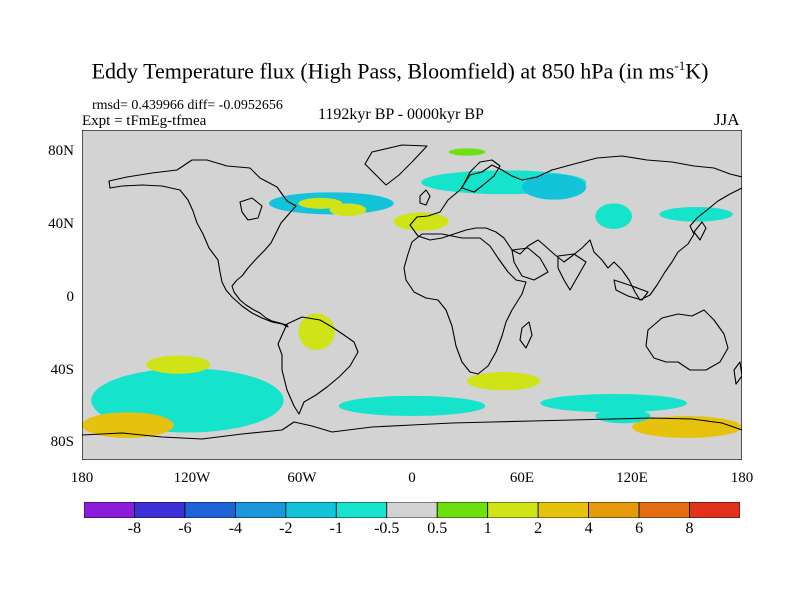 The height and width of the screenshot is (600, 800). Describe the element at coordinates (320, 203) in the screenshot. I see `anomaly-region-north-atlantic-core` at that location.